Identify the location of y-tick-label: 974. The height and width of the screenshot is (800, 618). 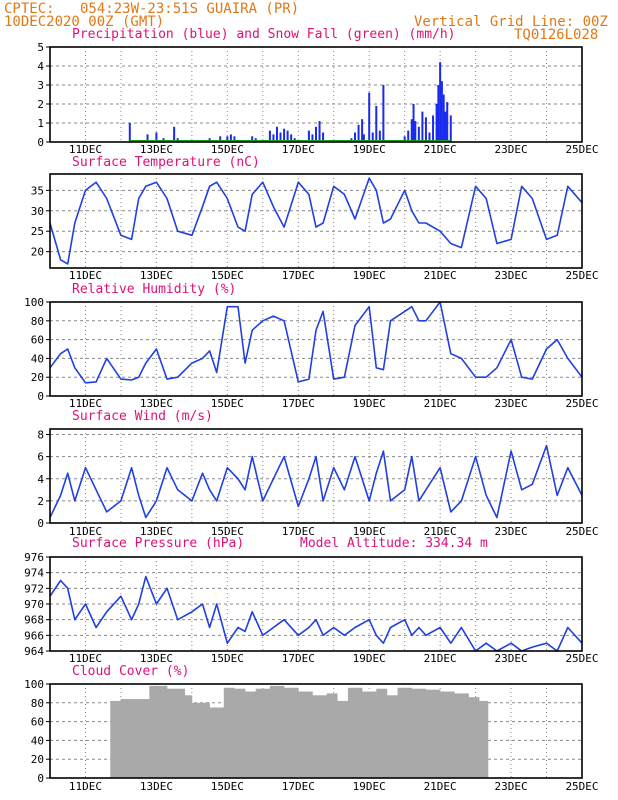
(34, 573).